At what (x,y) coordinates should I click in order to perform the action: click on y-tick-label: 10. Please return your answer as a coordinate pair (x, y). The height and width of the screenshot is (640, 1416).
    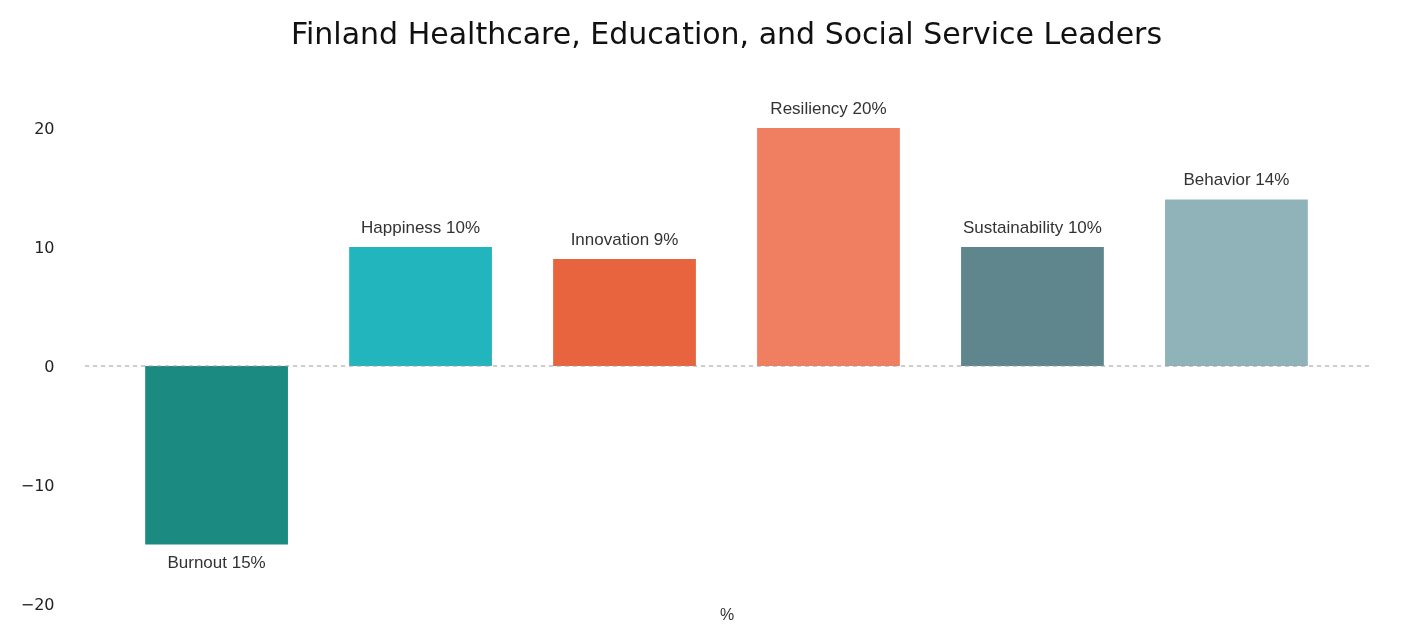
    Looking at the image, I should click on (44, 247).